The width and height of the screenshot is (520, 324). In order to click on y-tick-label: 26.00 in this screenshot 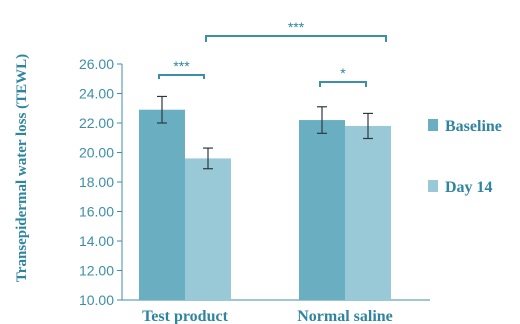, I will do `click(96, 64)`.